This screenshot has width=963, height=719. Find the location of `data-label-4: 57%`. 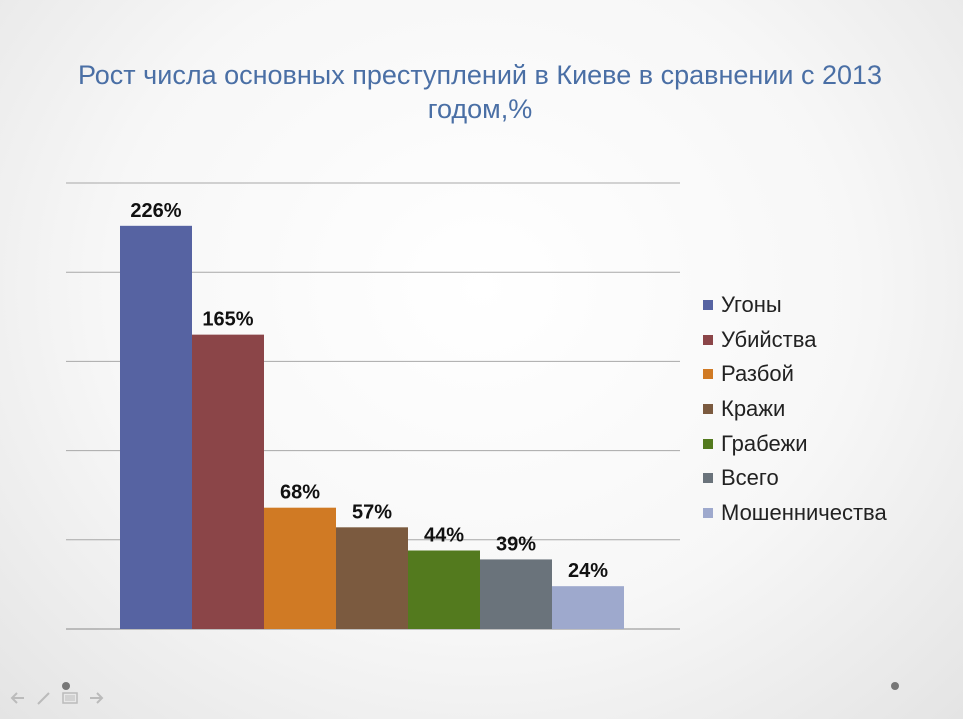

data-label-4: 57% is located at coordinates (372, 512).